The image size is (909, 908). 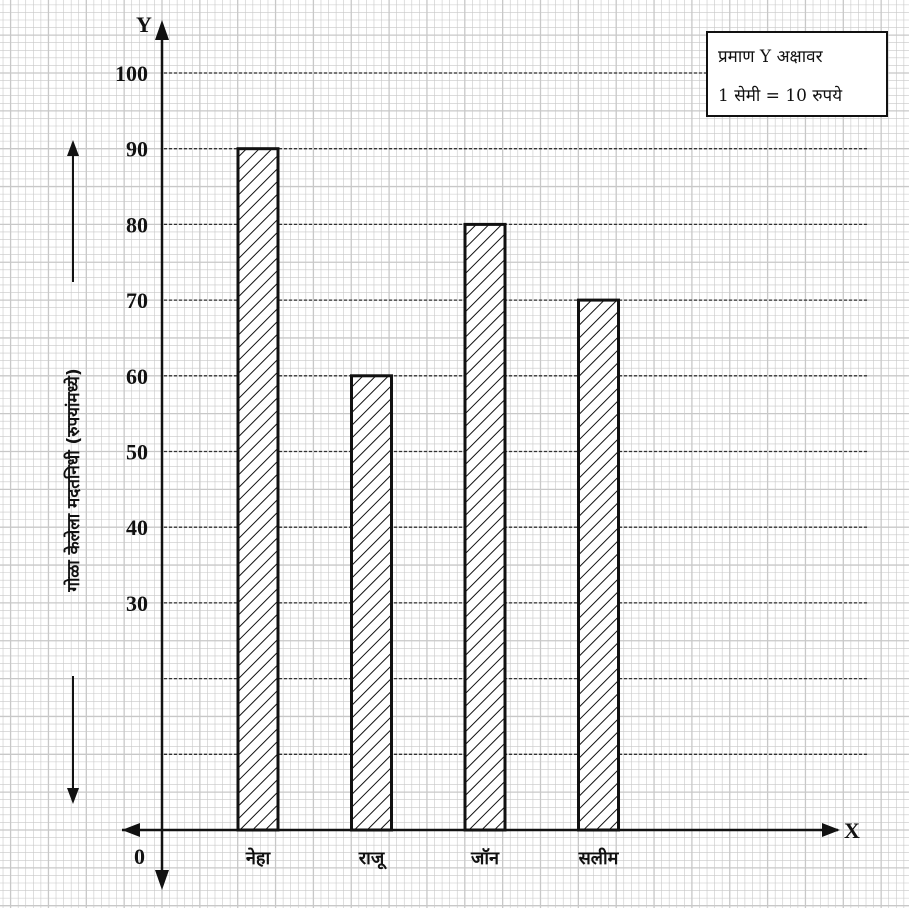 What do you see at coordinates (137, 300) in the screenshot?
I see `y-tick-label: 70` at bounding box center [137, 300].